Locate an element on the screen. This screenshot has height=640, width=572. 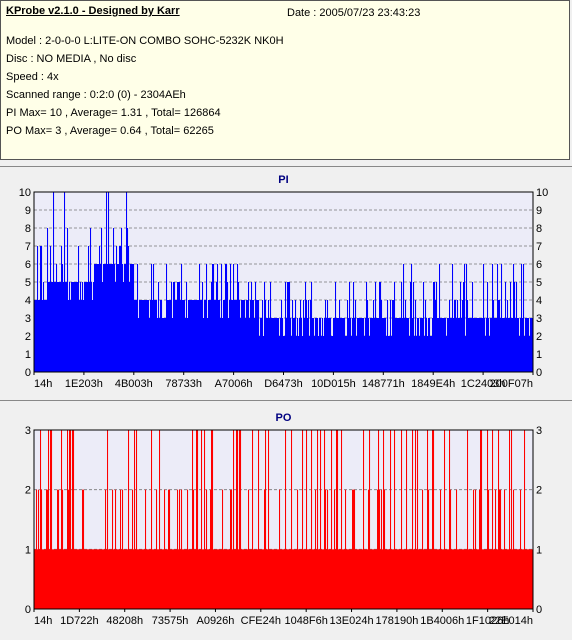
y-tick-label-right: 3 is located at coordinates (539, 431).